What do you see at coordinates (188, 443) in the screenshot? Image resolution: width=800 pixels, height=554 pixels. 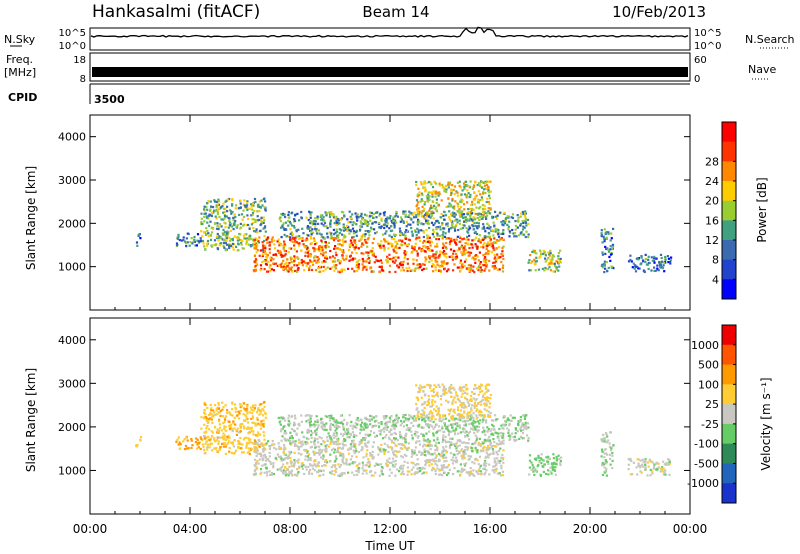 I see `scatter-region` at bounding box center [188, 443].